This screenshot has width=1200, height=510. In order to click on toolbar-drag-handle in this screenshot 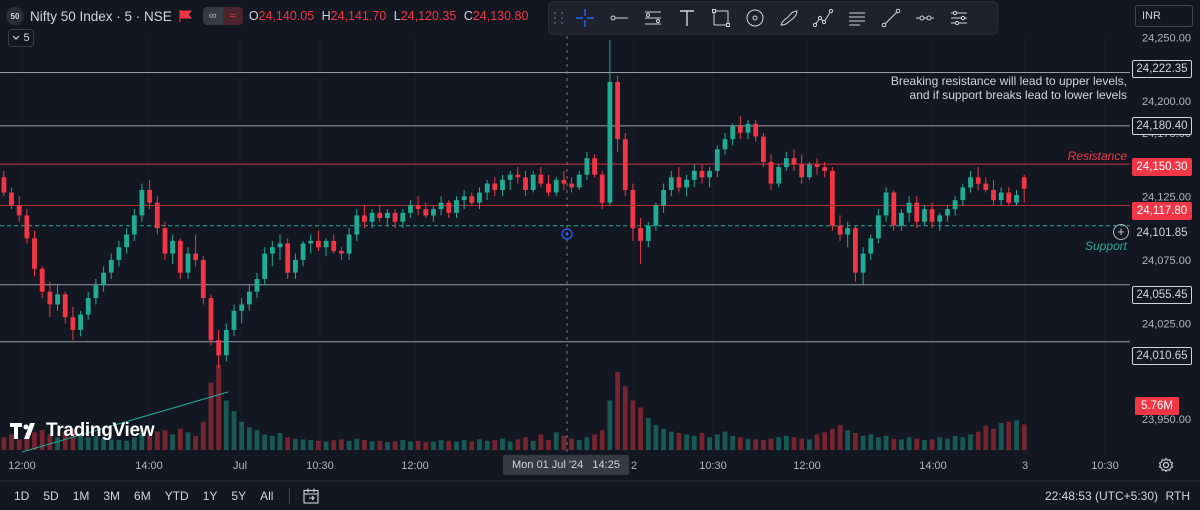, I will do `click(561, 18)`.